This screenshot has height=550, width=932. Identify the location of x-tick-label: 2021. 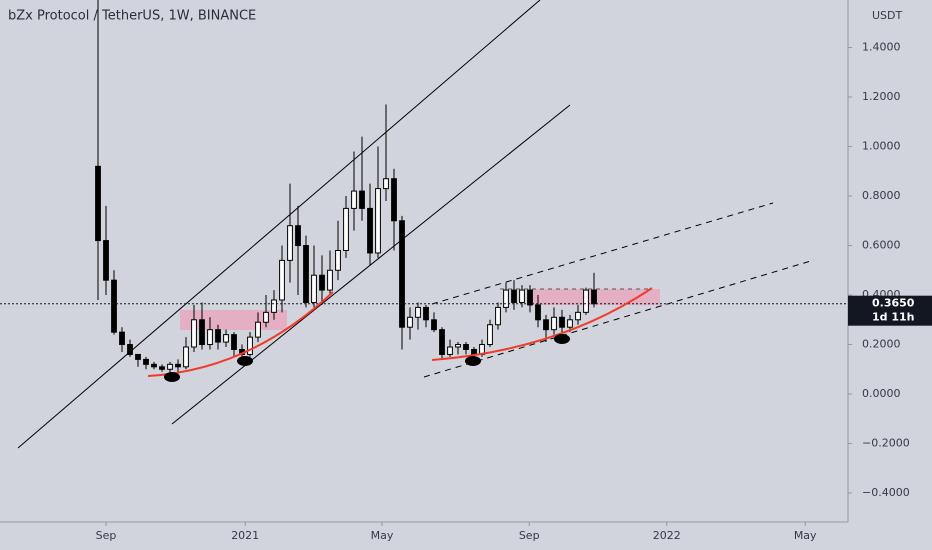
(245, 535).